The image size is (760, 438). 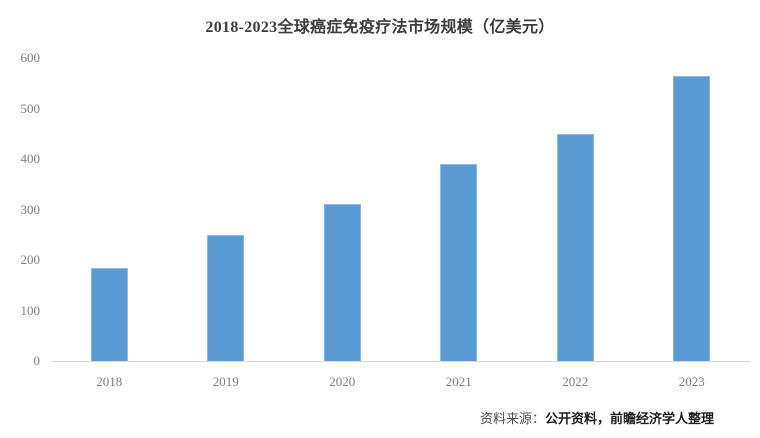 I want to click on x-axis-labels: 2018 2019 2020 2021 2022 2023, so click(x=400, y=382).